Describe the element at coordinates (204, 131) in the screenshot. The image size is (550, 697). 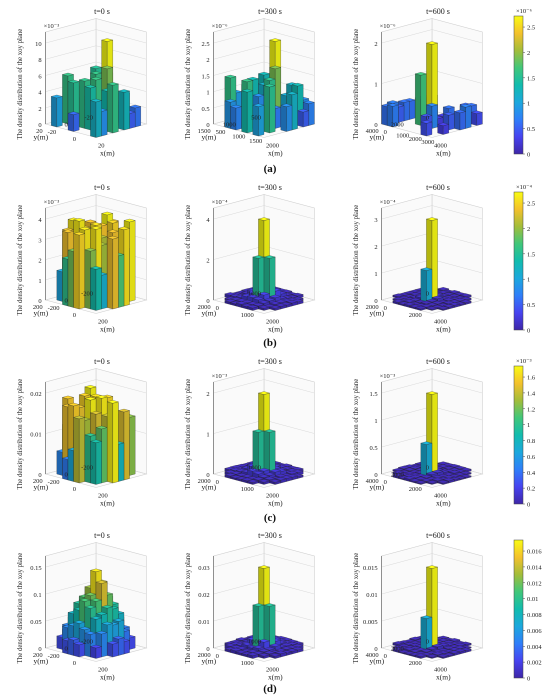
I see `y-tick-label: 1500` at that location.